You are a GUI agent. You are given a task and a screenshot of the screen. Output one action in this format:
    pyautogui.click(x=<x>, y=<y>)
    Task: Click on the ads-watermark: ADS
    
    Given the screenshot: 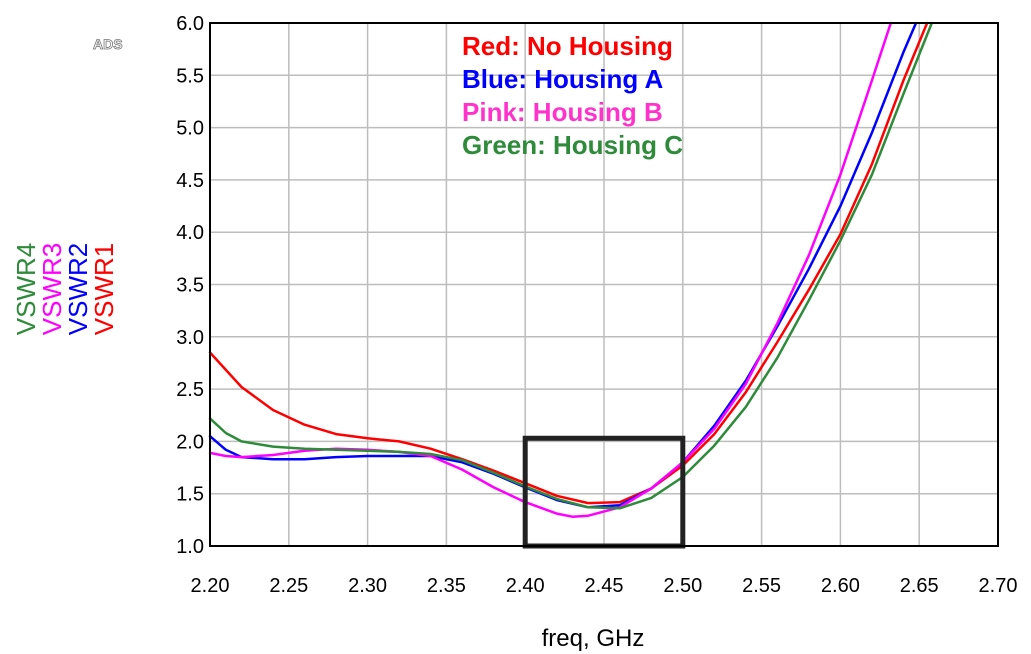 What is the action you would take?
    pyautogui.click(x=108, y=44)
    